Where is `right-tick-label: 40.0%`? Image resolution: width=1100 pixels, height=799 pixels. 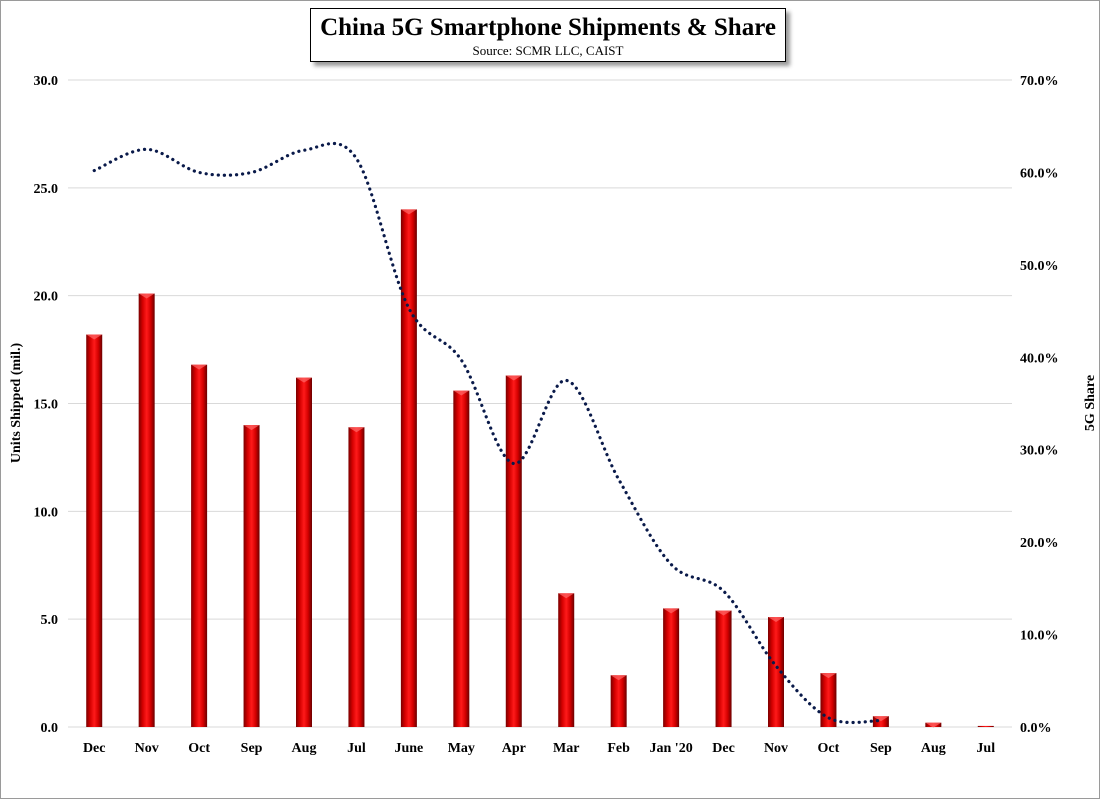
right-tick-label: 40.0% is located at coordinates (1039, 358).